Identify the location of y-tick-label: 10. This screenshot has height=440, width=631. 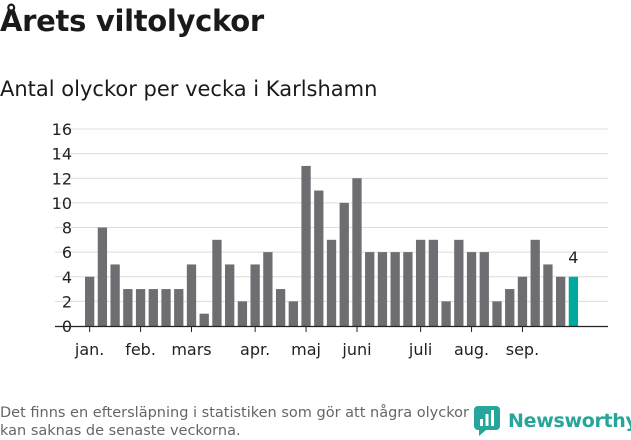
(62, 203).